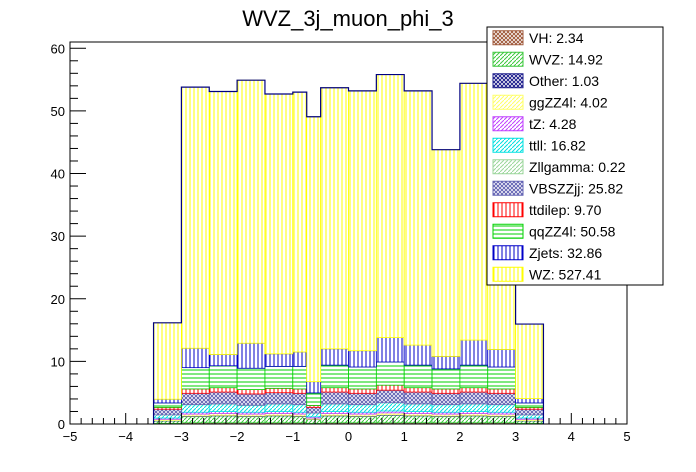  Describe the element at coordinates (446, 391) in the screenshot. I see `bar-series8-bin11` at that location.